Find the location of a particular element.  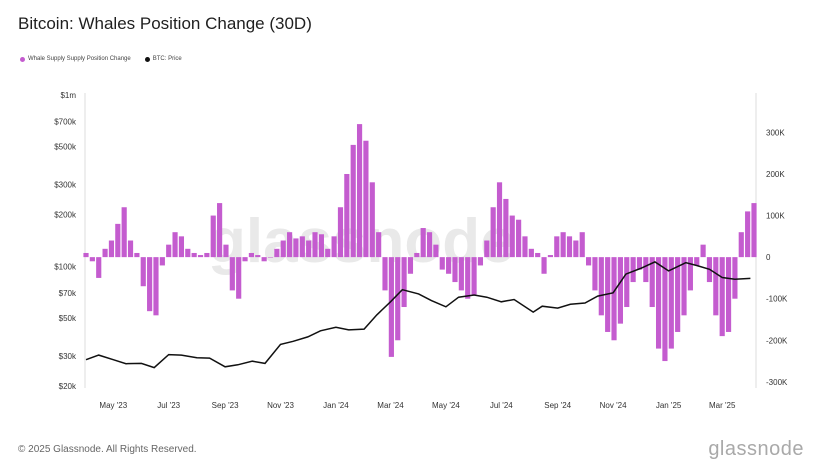

x-tick-label: Nov '24 is located at coordinates (613, 405).